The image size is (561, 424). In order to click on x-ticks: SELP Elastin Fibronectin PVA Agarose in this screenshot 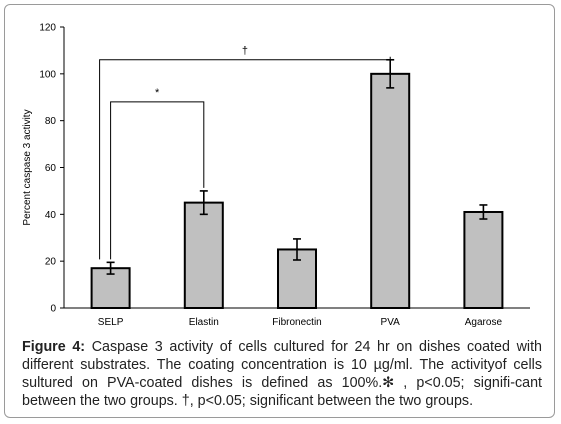, I will do `click(300, 322)`.